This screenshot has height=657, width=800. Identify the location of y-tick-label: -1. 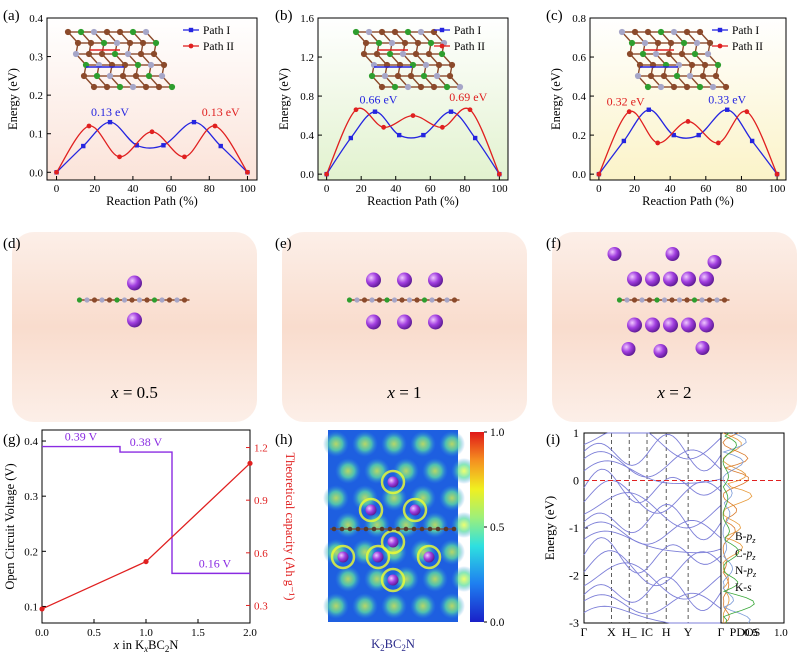
(574, 528).